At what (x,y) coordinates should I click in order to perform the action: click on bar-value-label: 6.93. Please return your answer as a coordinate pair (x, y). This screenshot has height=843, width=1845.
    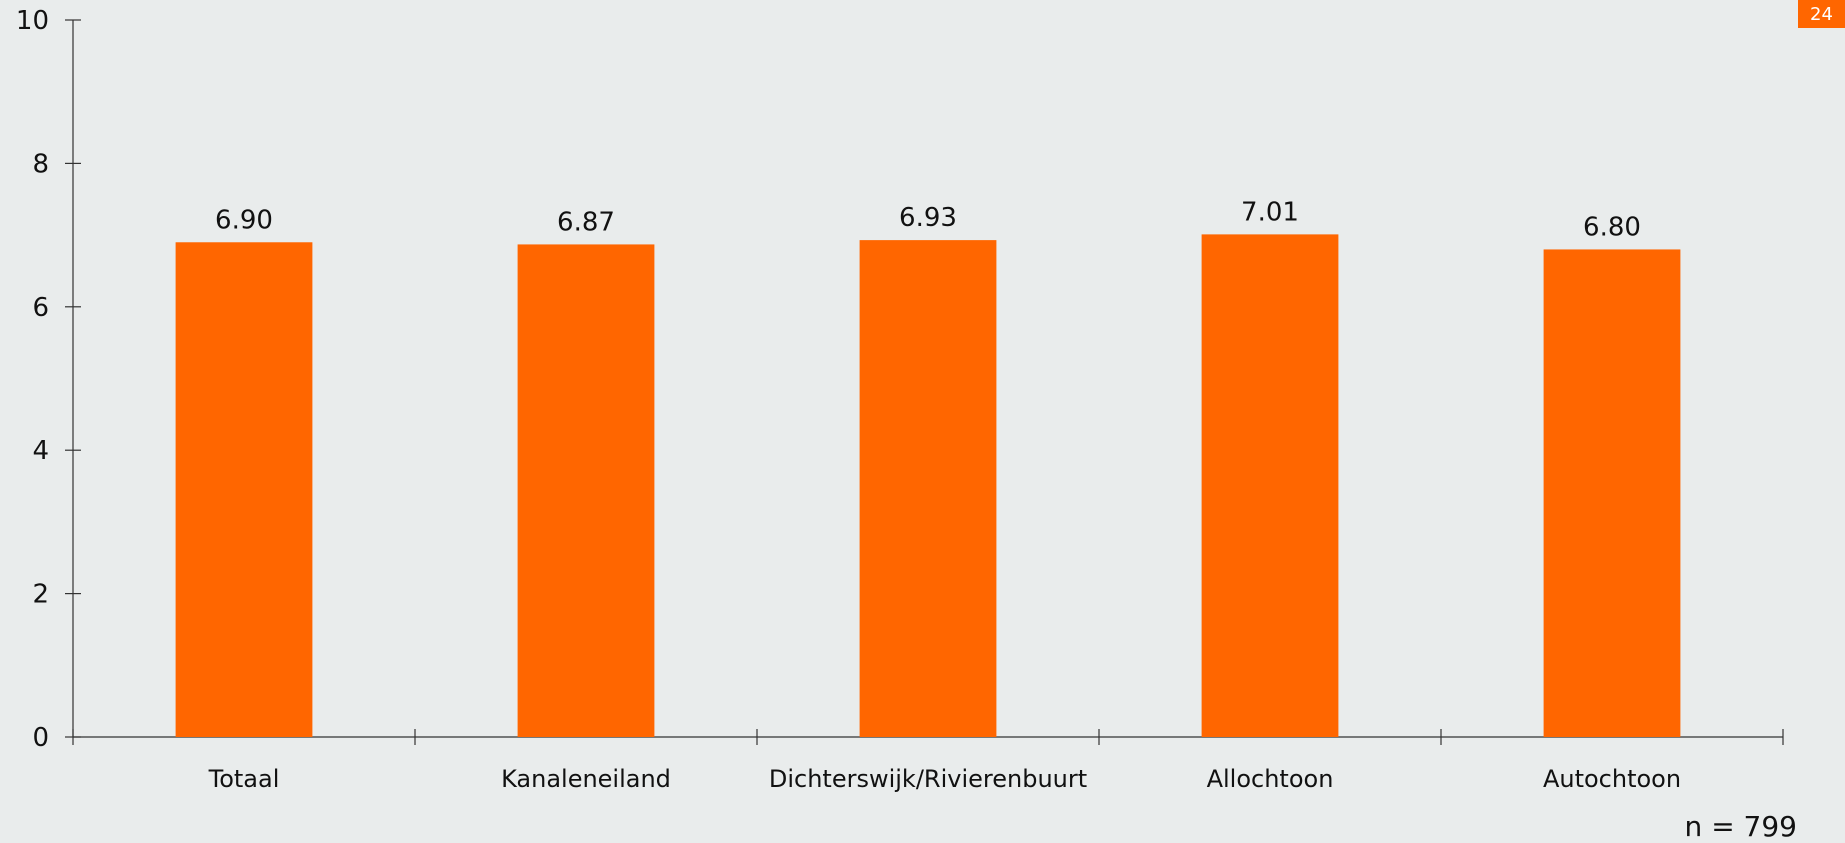
    Looking at the image, I should click on (928, 218).